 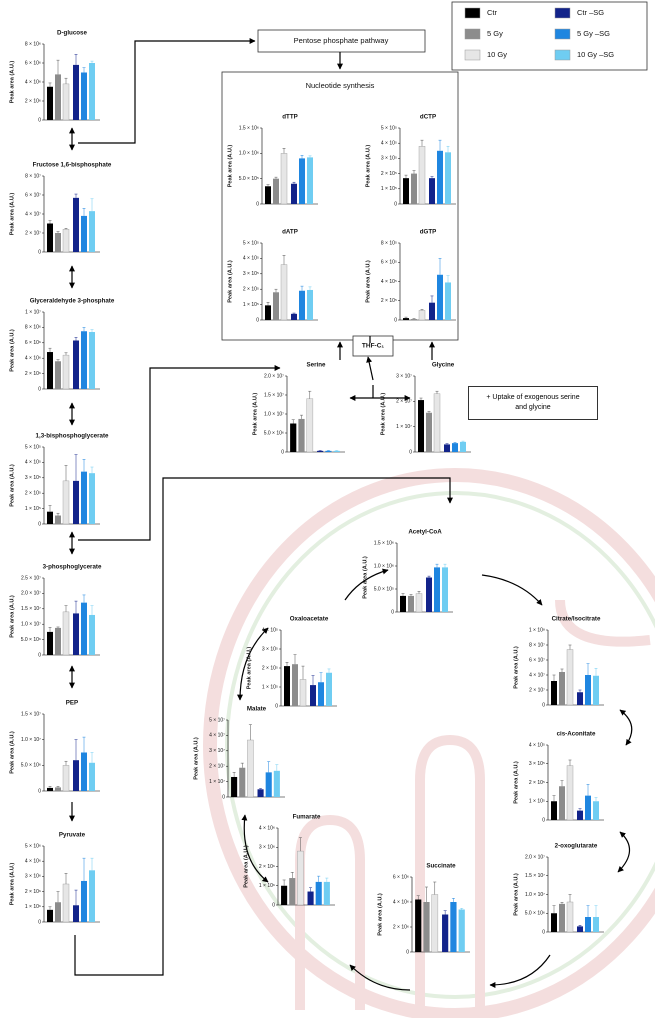 What do you see at coordinates (537, 660) in the screenshot?
I see `y-tick-label: 6 × 10⁷` at bounding box center [537, 660].